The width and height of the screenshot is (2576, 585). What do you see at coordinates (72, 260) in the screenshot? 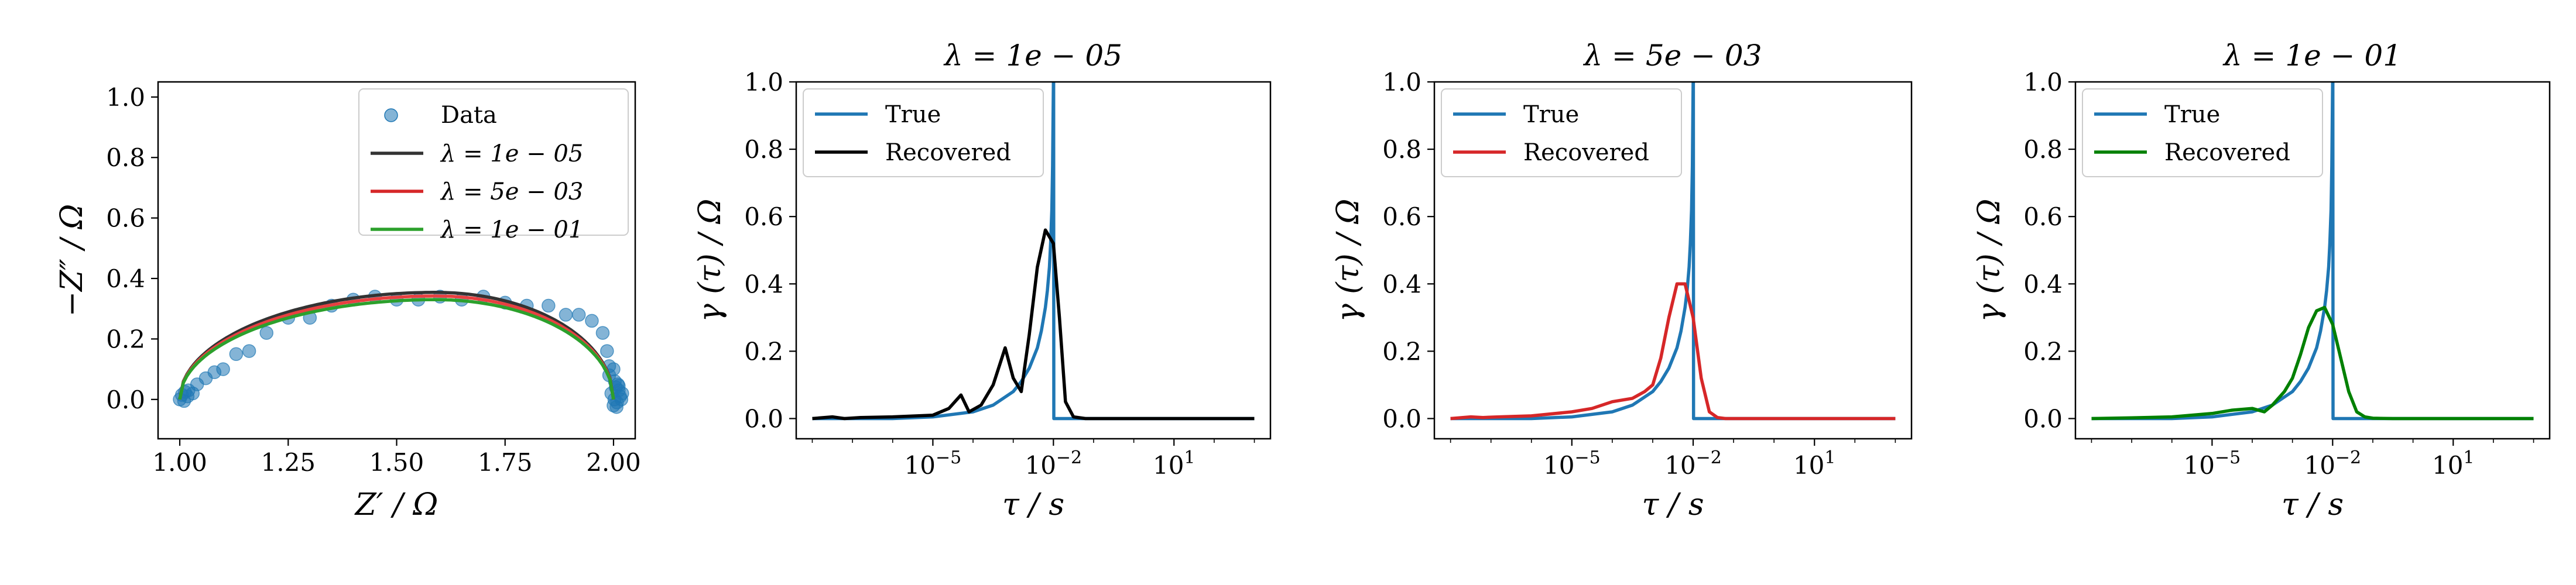
I see `y-axis-label: −Z″ / Ω` at bounding box center [72, 260].